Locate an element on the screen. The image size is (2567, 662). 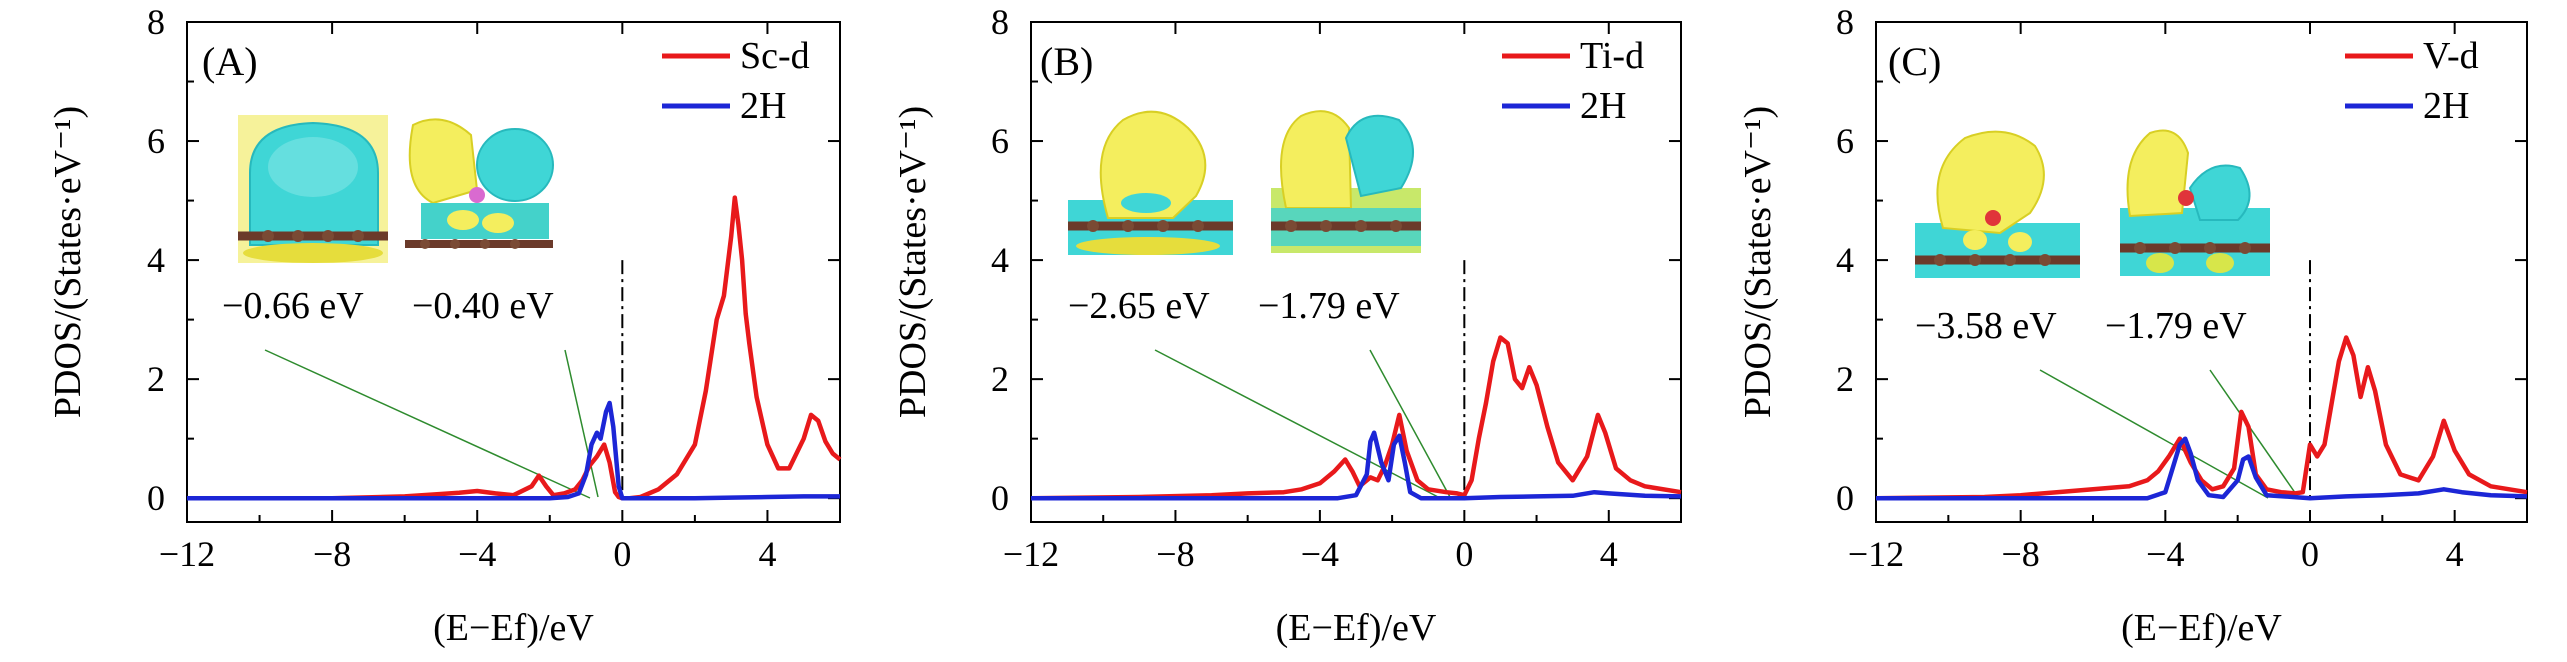
curves-c is located at coordinates (2201, 380).